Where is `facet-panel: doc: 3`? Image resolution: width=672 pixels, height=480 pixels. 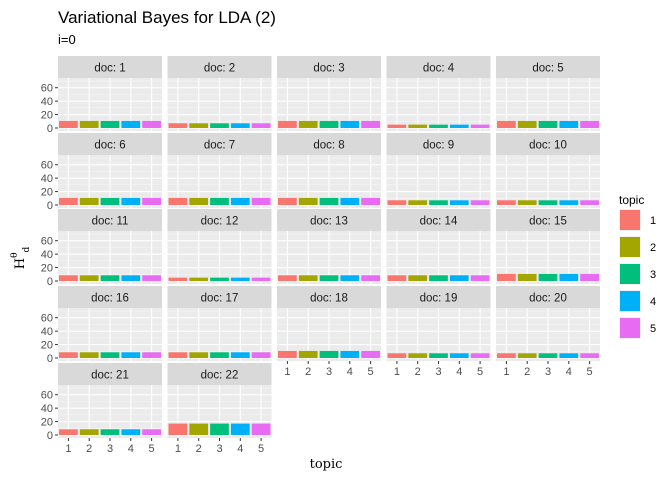
facet-panel: doc: 3 is located at coordinates (329, 93).